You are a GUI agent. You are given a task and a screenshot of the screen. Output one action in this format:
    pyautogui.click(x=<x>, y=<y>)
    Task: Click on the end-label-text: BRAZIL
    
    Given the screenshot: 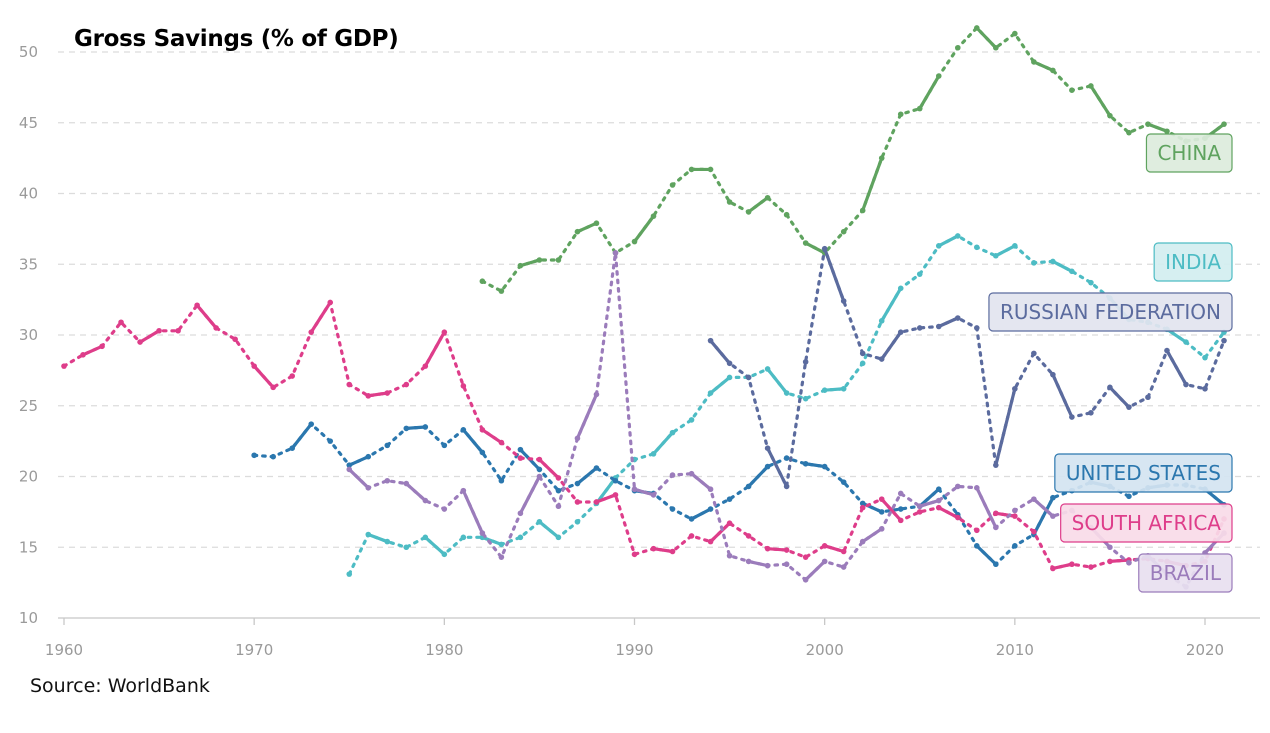 What is the action you would take?
    pyautogui.click(x=1186, y=573)
    